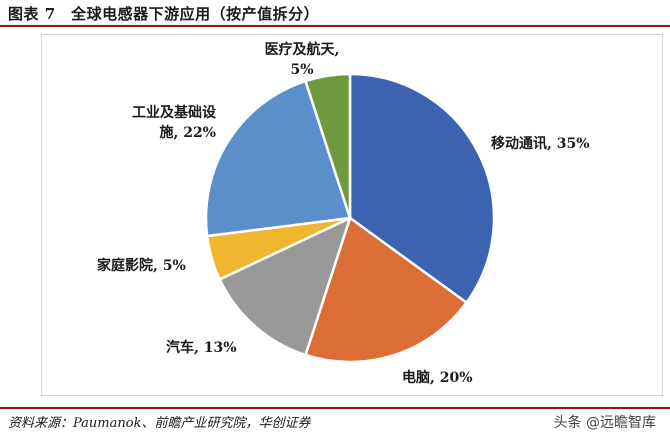 The height and width of the screenshot is (438, 670). I want to click on pie-slice-computer, so click(386, 290).